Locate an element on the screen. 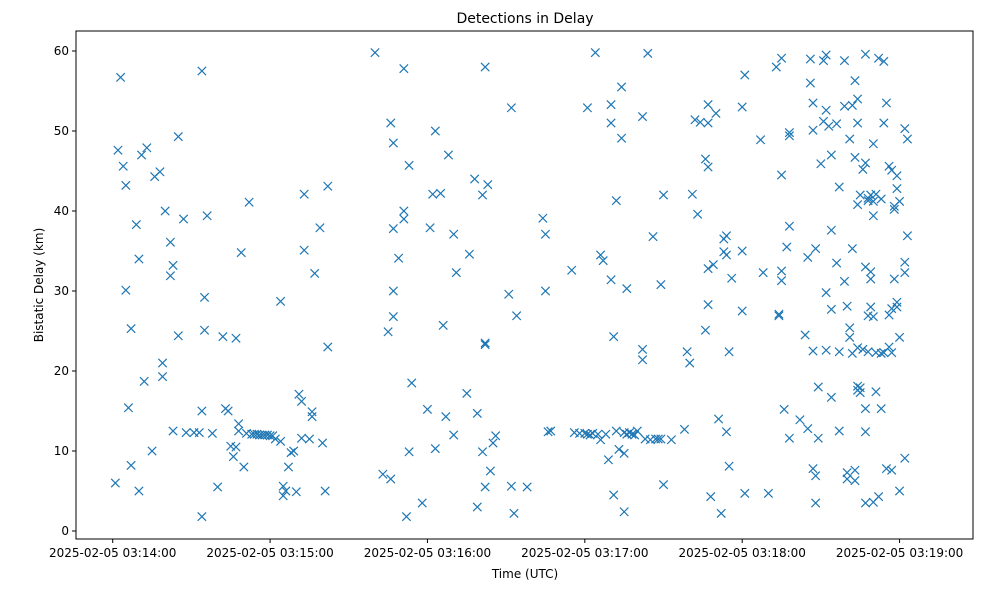 This screenshot has width=981, height=590. y-axis: 0 10 20 30 40 50 60 is located at coordinates (65, 291).